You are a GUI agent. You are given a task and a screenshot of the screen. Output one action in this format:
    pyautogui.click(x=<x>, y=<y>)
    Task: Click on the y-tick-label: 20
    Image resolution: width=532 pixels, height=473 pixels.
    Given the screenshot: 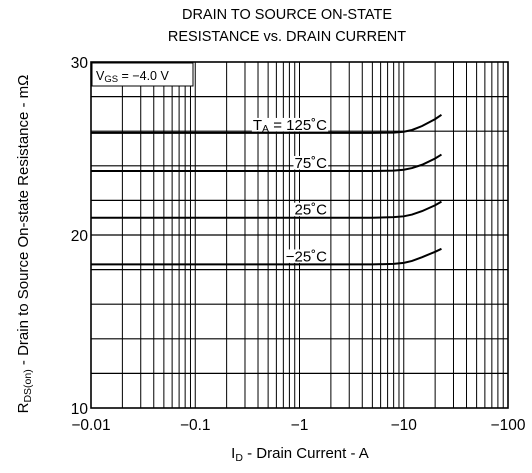 What is the action you would take?
    pyautogui.click(x=80, y=236)
    